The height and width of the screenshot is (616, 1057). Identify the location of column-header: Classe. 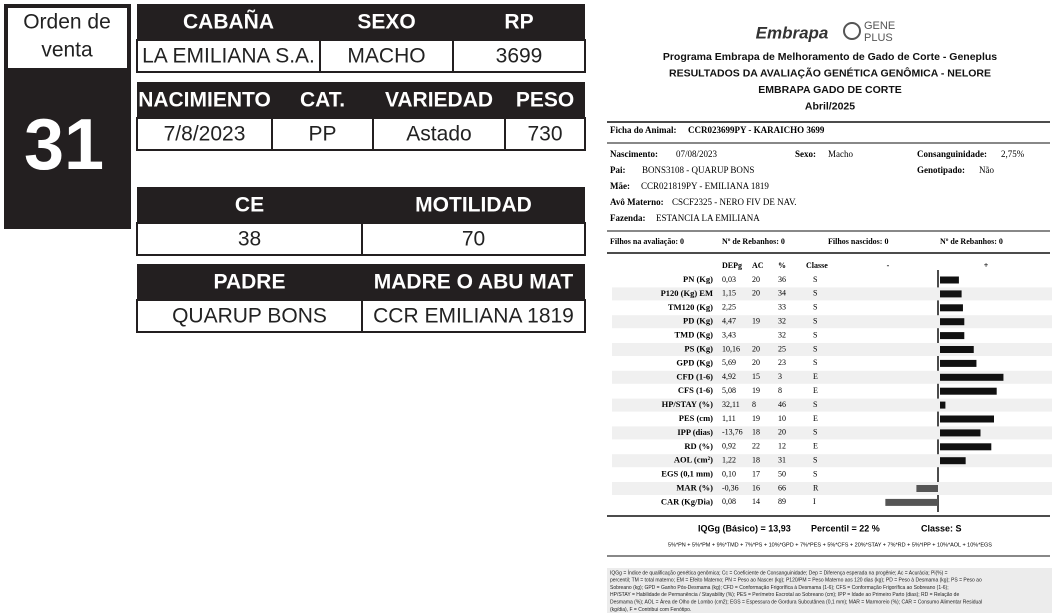
(817, 265).